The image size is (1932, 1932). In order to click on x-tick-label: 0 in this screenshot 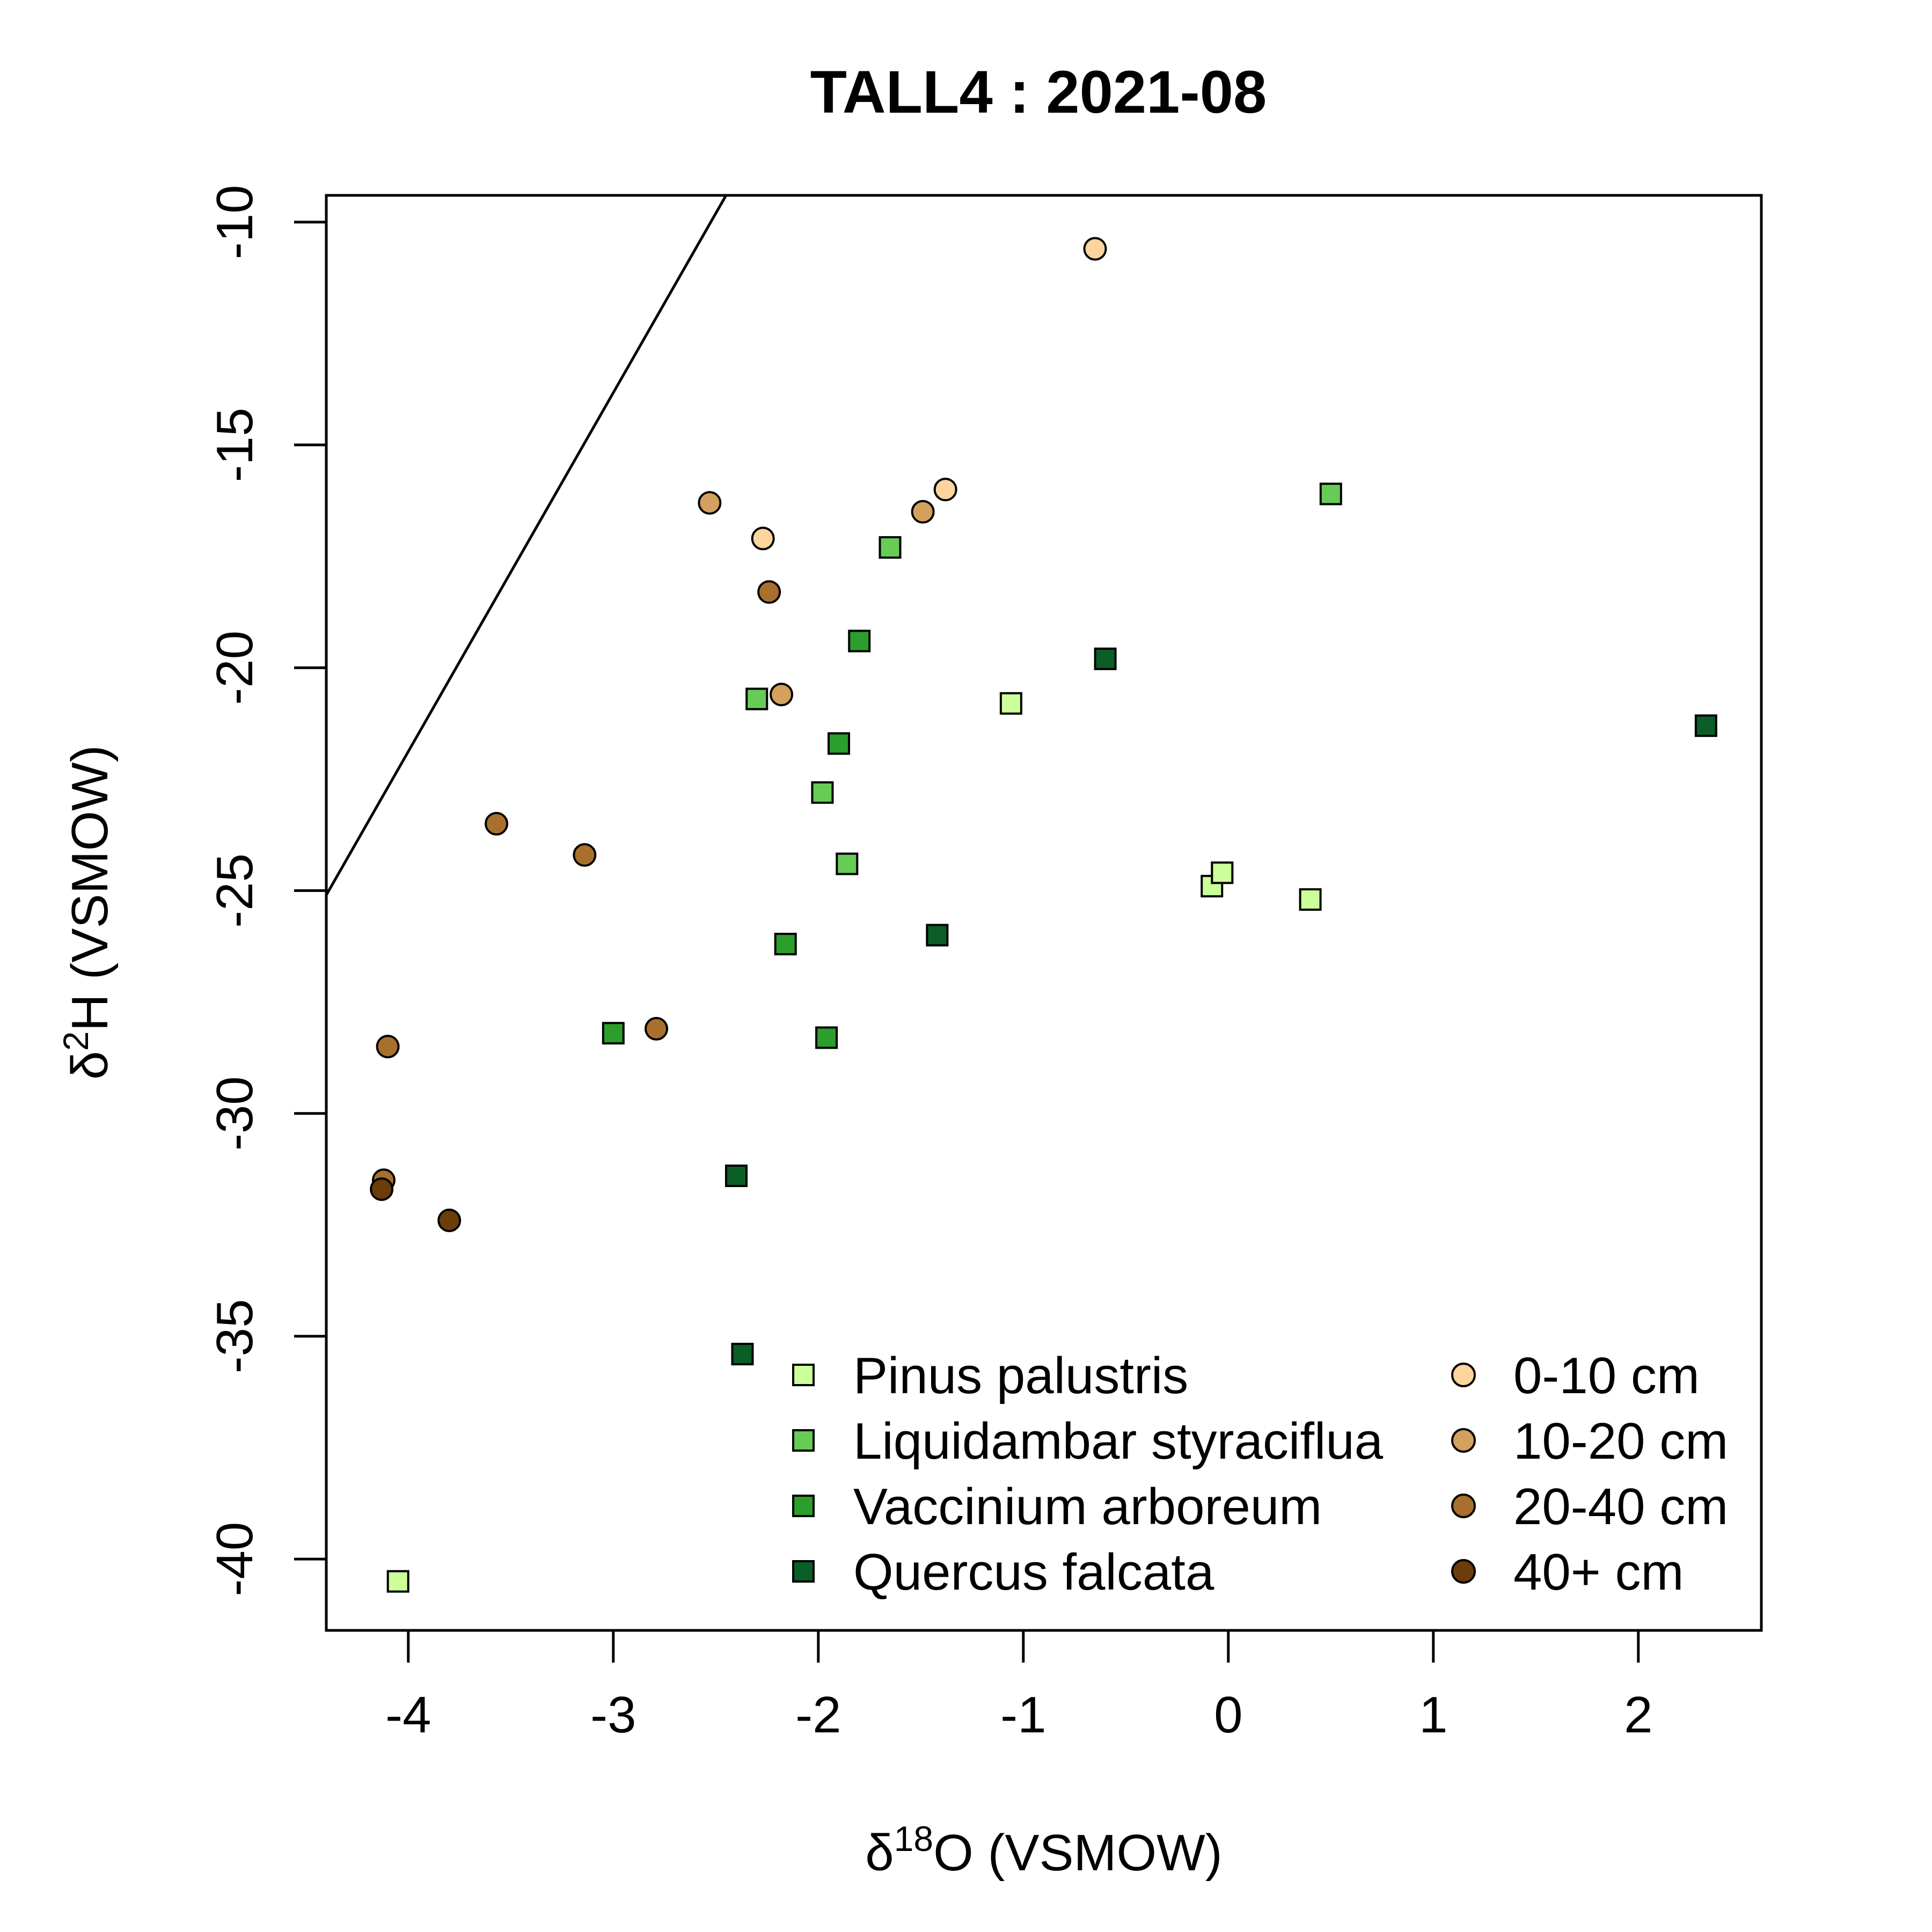, I will do `click(1228, 1715)`.